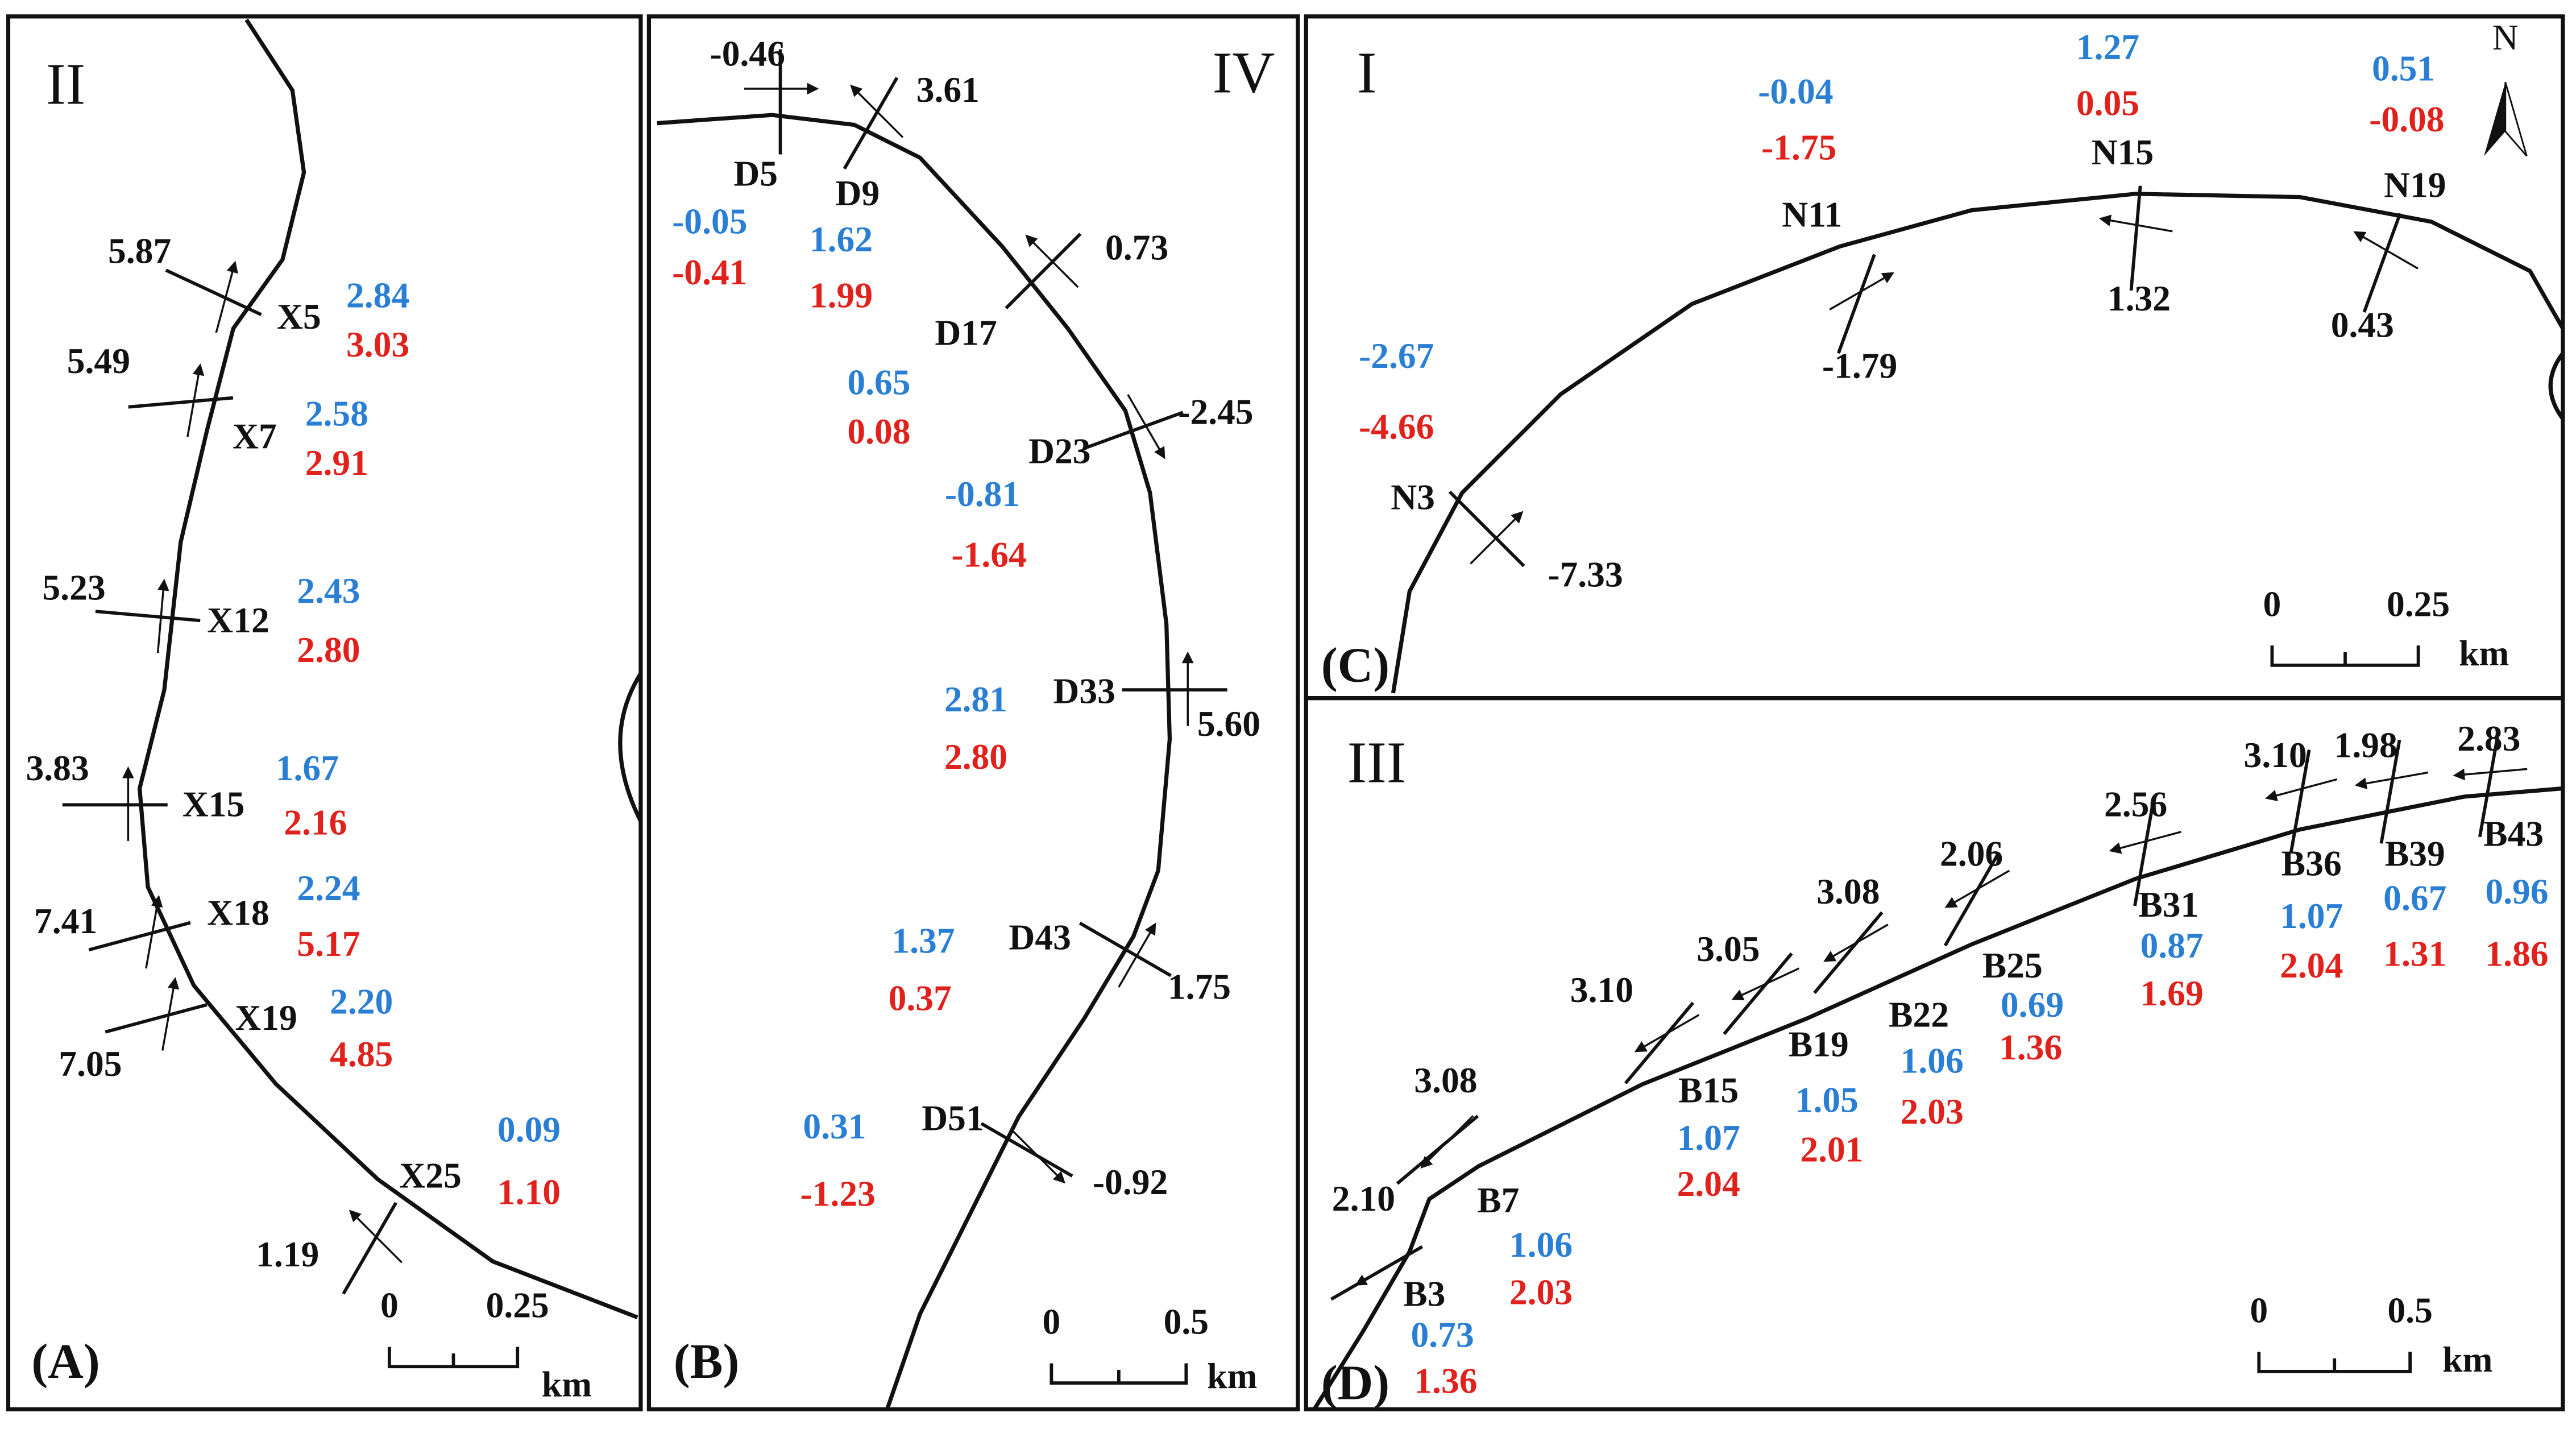 The width and height of the screenshot is (2576, 1429). Describe the element at coordinates (2172, 993) in the screenshot. I see `rate-red: 1.69` at that location.